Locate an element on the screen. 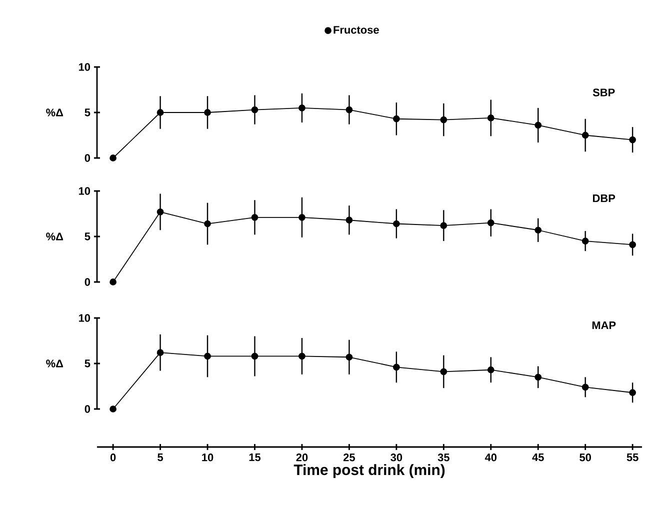  x-tick-label: 10 is located at coordinates (208, 458).